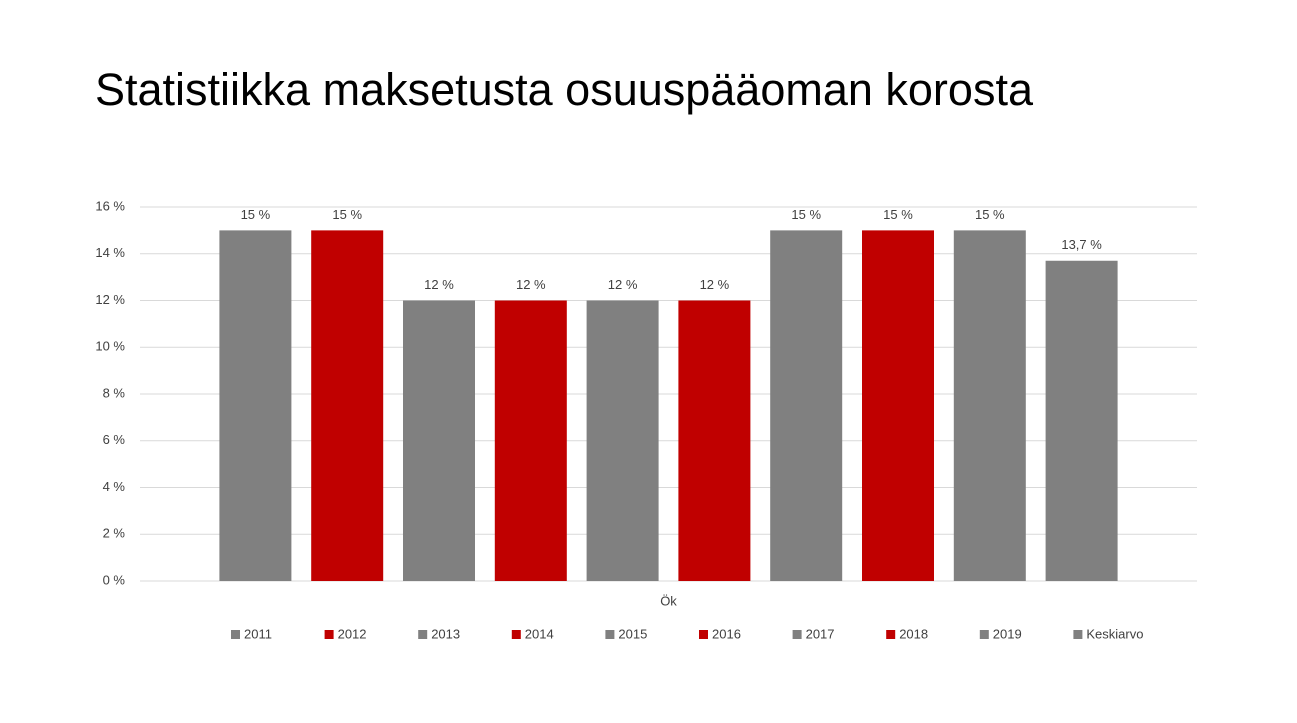  I want to click on value-label: 13,7 %, so click(1081, 244).